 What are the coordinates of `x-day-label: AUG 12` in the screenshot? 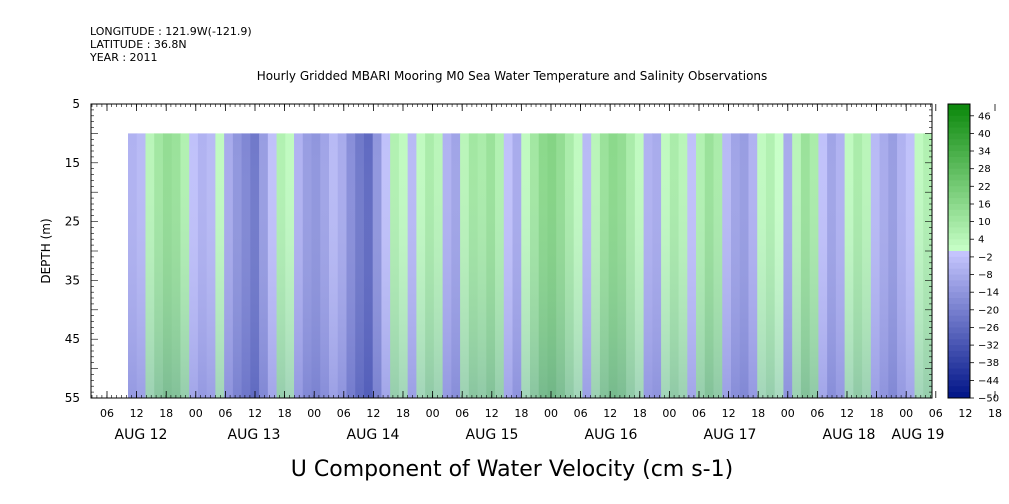 It's located at (141, 435).